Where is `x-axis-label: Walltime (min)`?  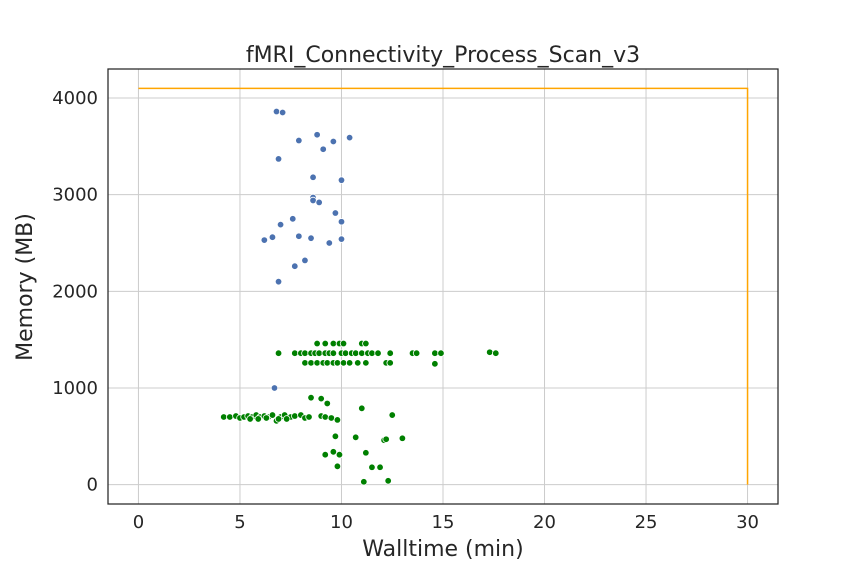 x-axis-label: Walltime (min) is located at coordinates (442, 549).